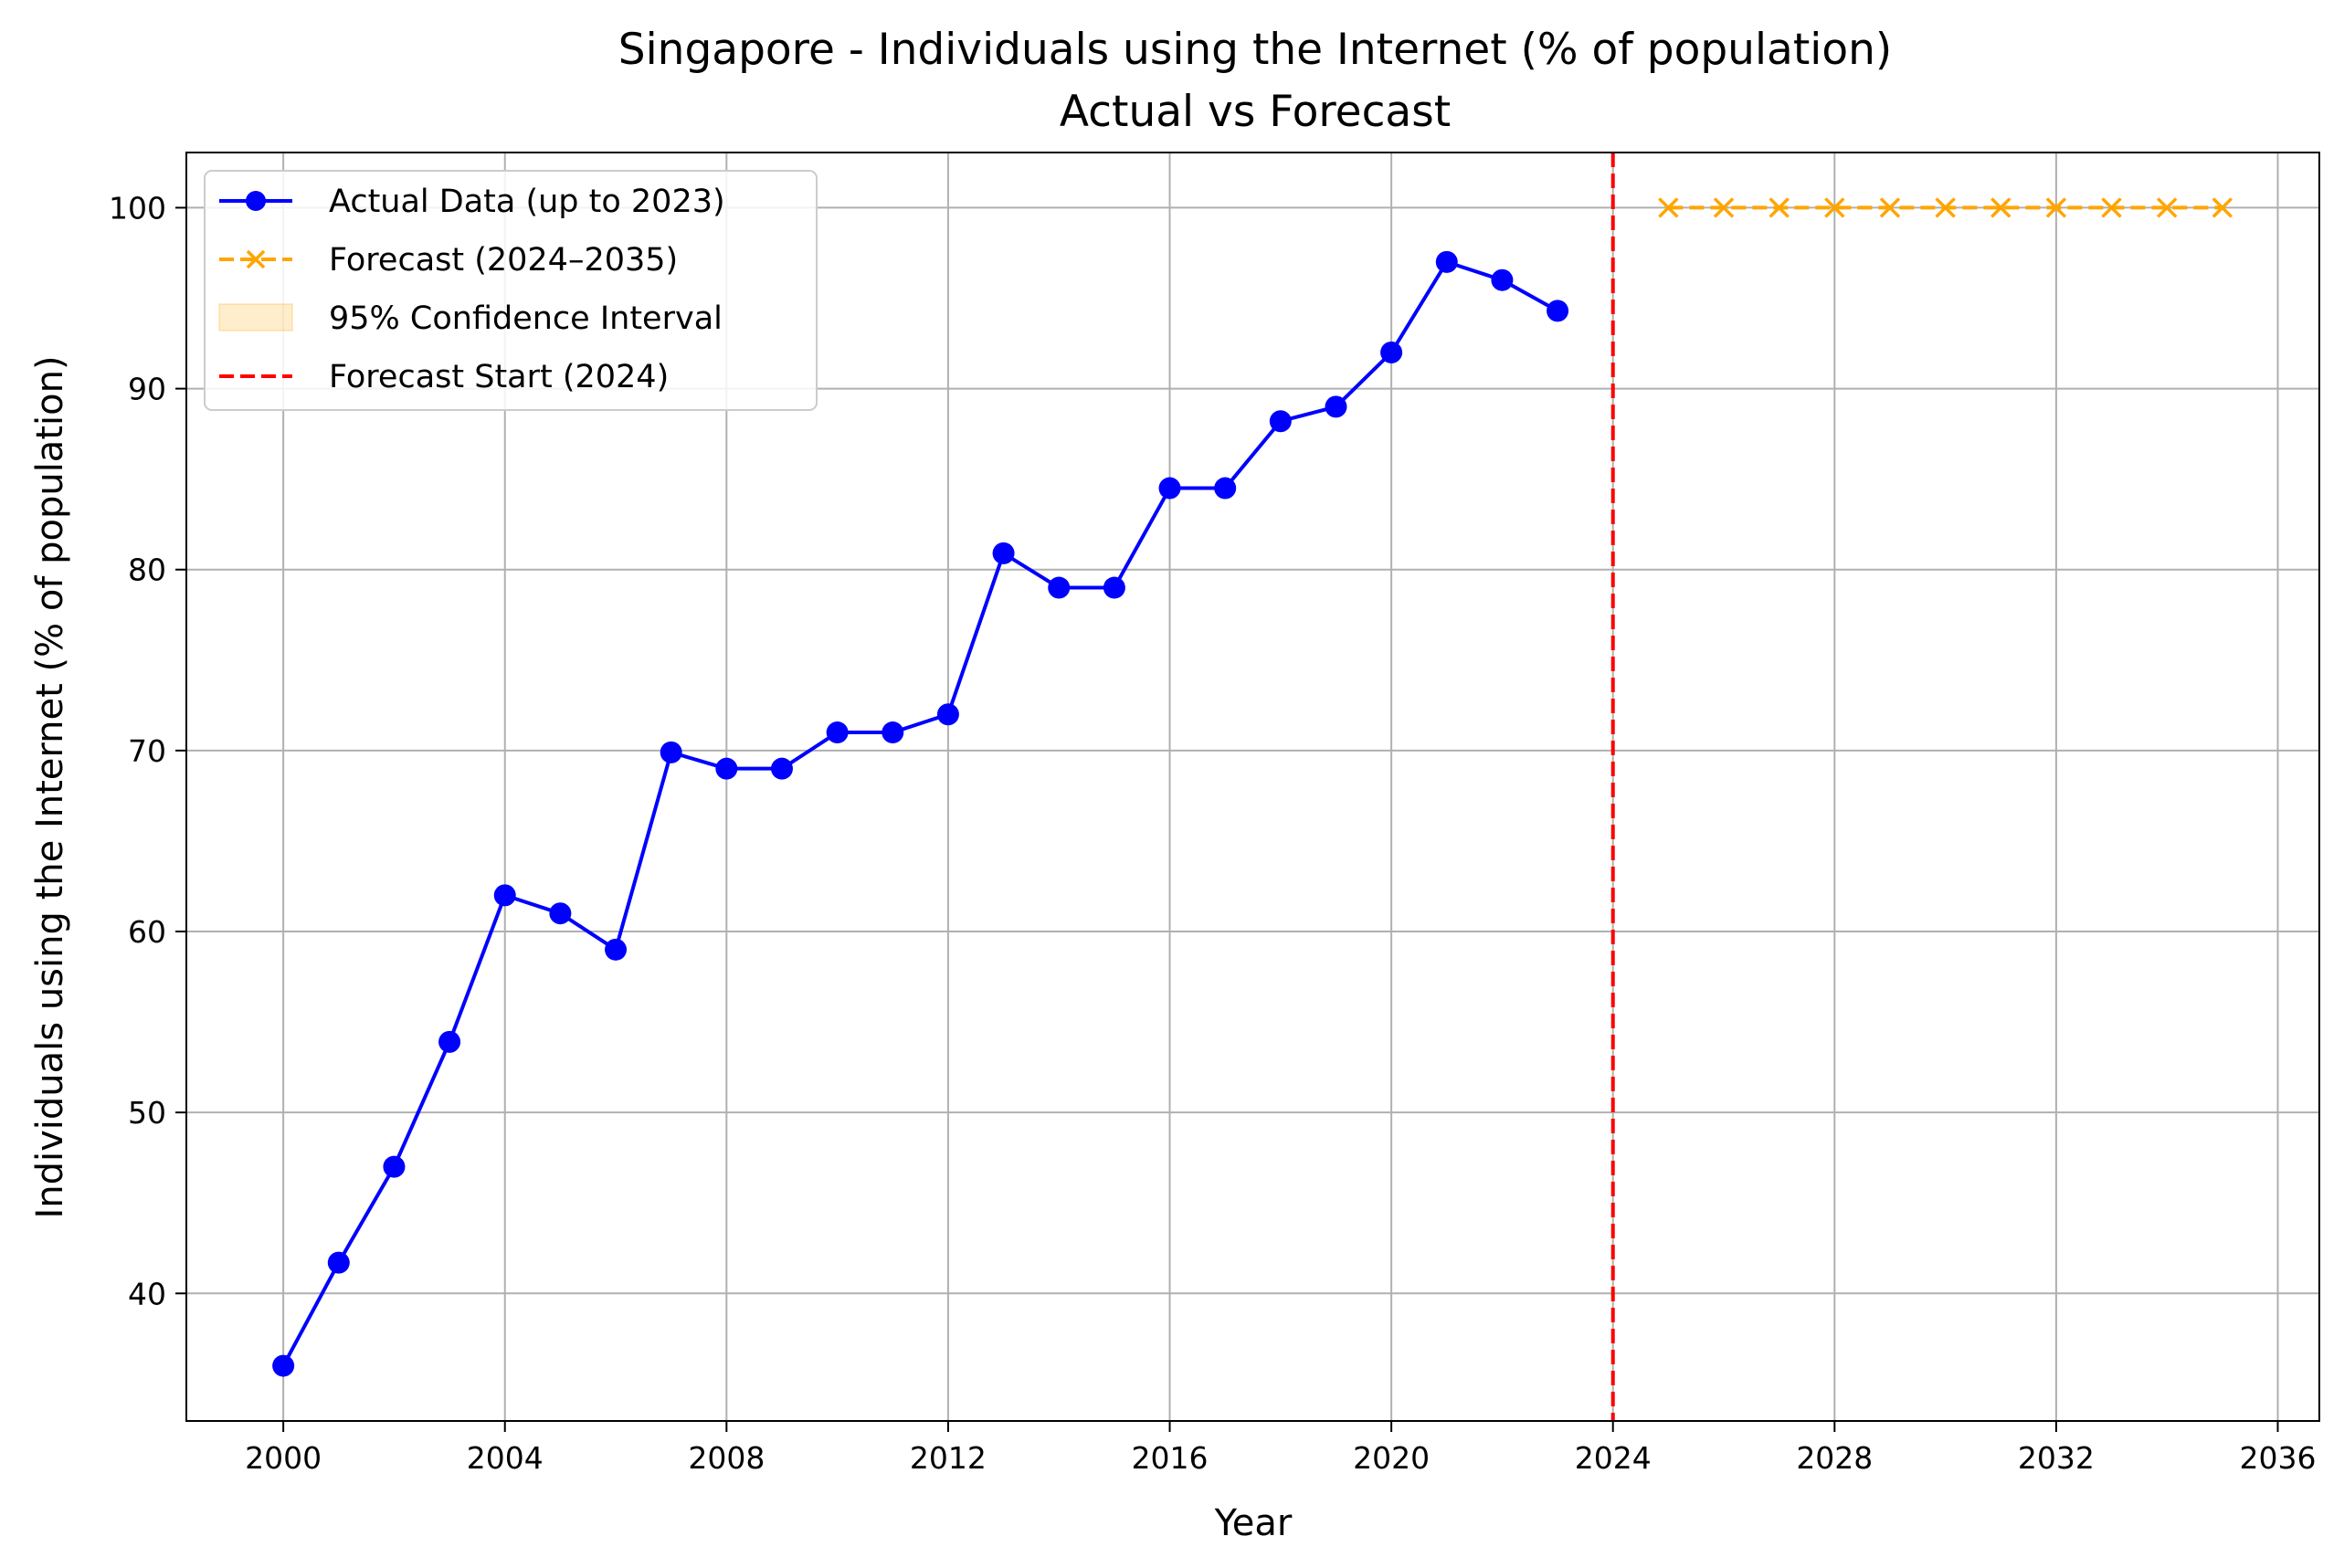  I want to click on x-tick-label: 2036, so click(2278, 1458).